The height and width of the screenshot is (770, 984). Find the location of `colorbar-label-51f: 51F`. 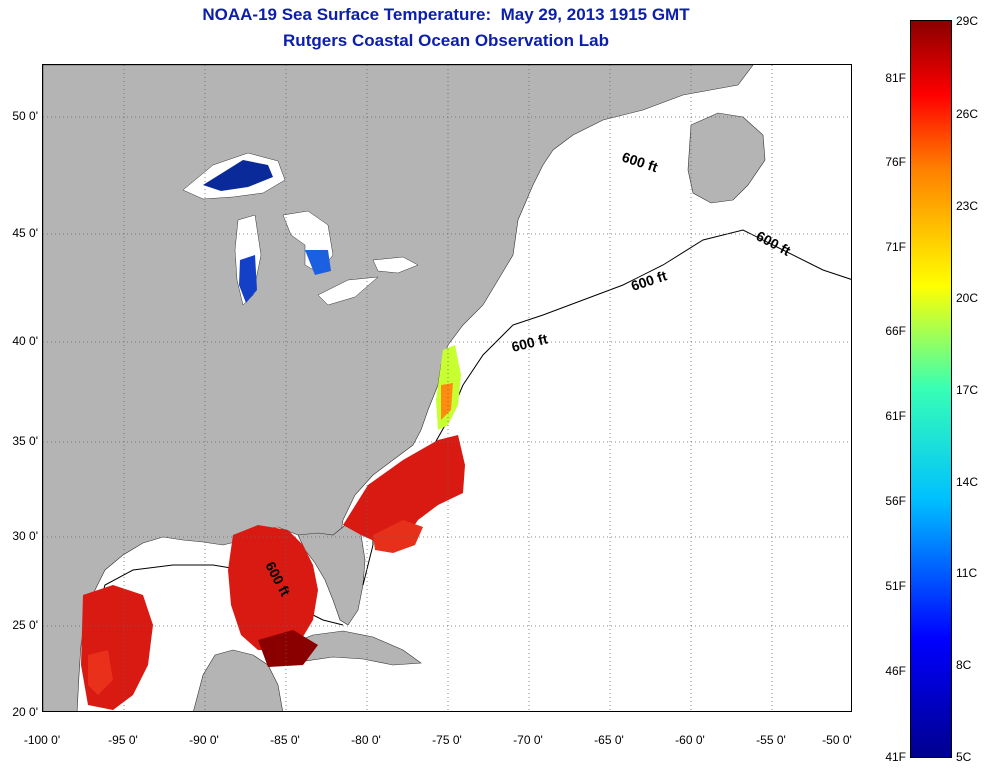

colorbar-label-51f: 51F is located at coordinates (895, 586).